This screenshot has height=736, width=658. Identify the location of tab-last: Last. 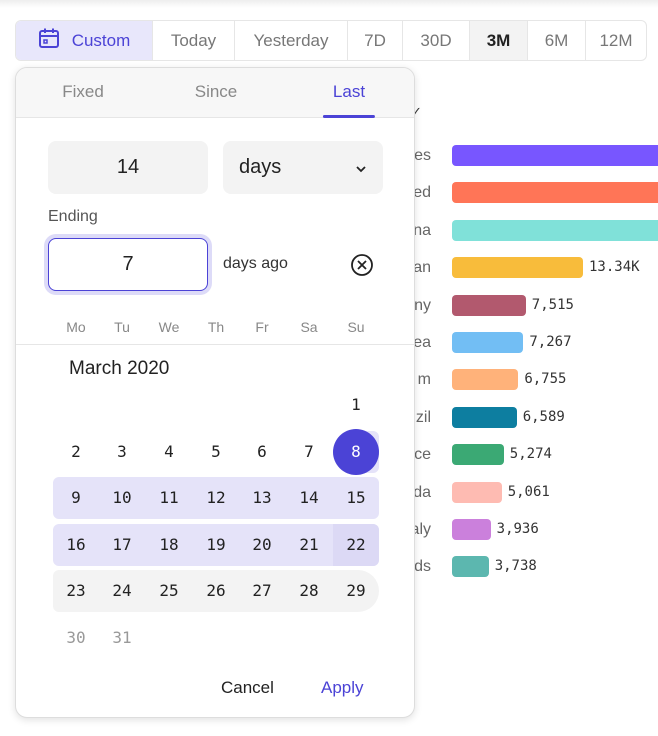
(349, 93).